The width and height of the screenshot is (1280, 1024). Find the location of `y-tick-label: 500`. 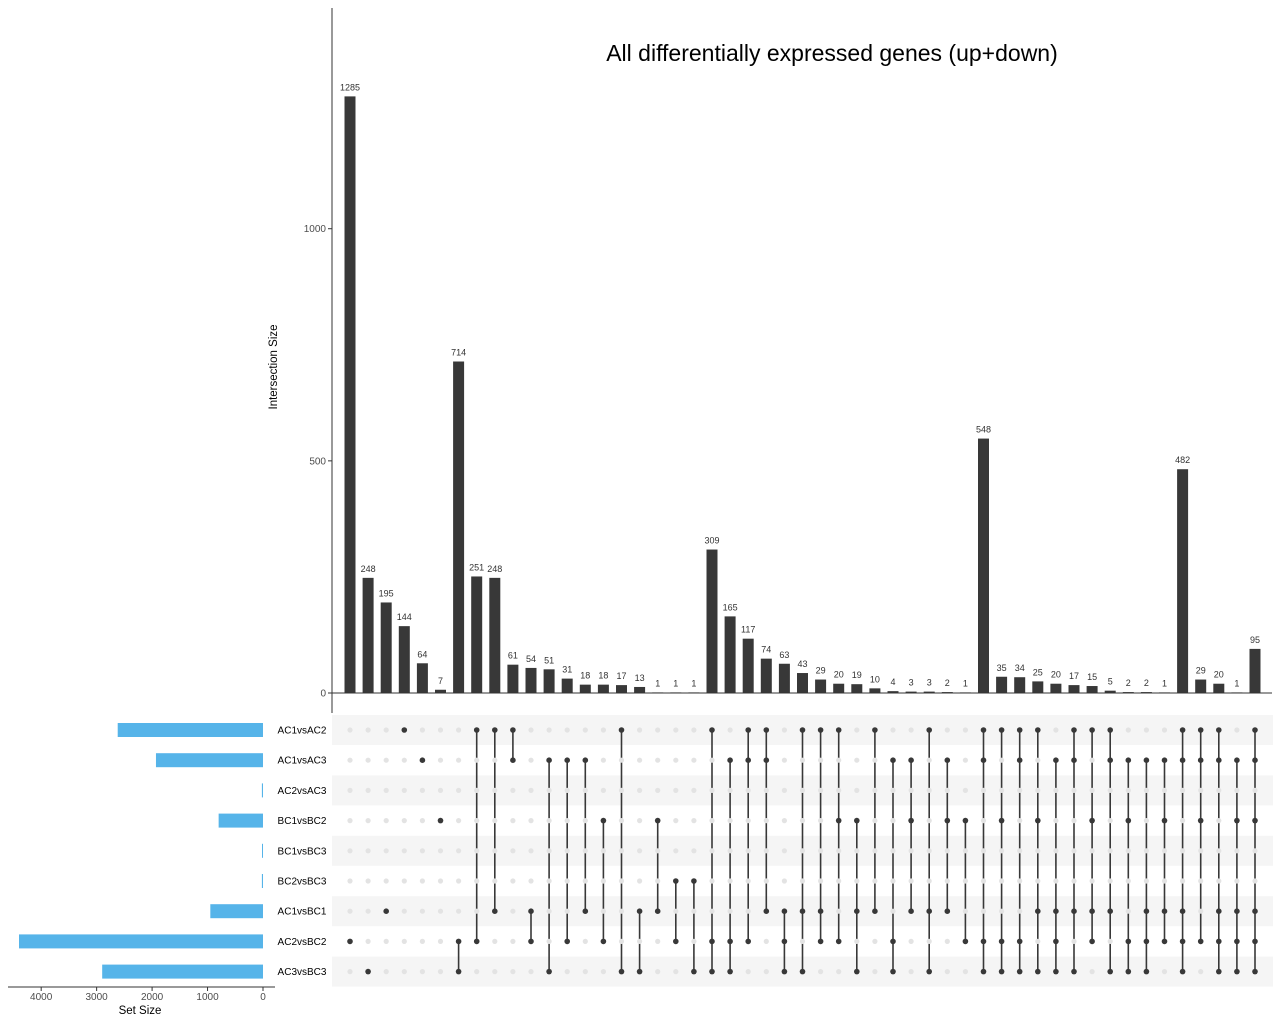

y-tick-label: 500 is located at coordinates (317, 461).